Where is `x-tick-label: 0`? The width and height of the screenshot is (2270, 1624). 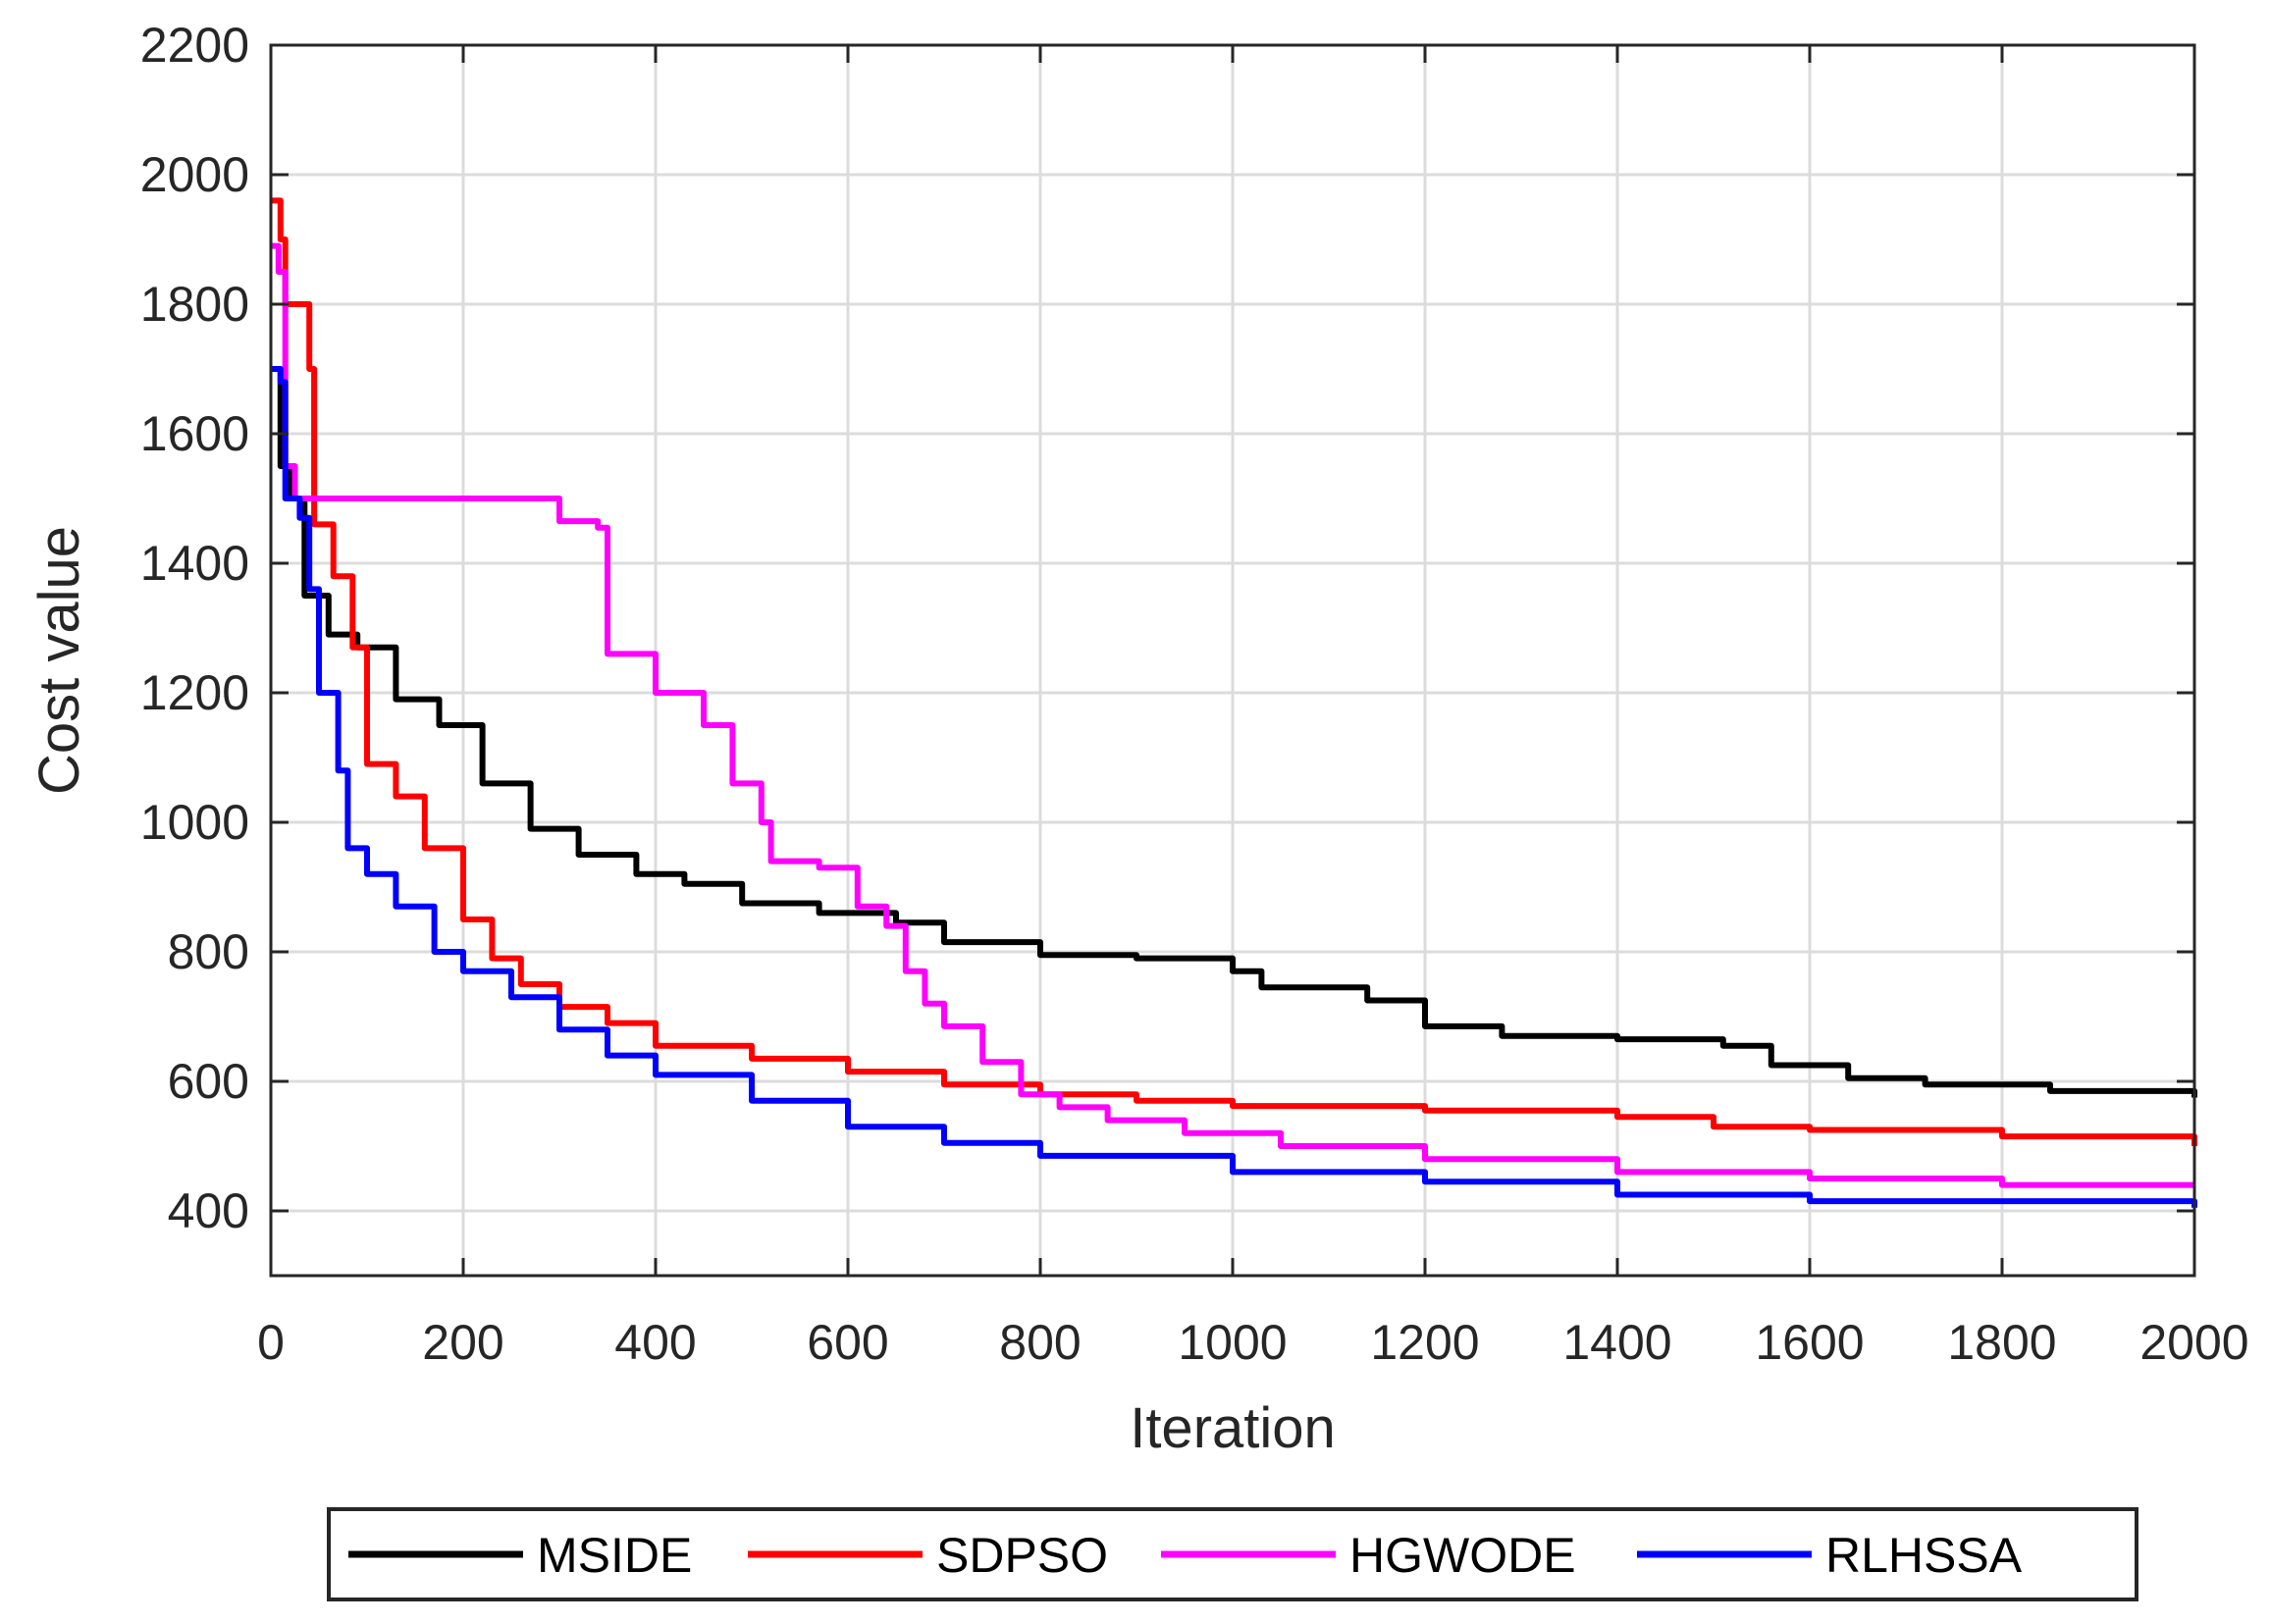
x-tick-label: 0 is located at coordinates (271, 1342).